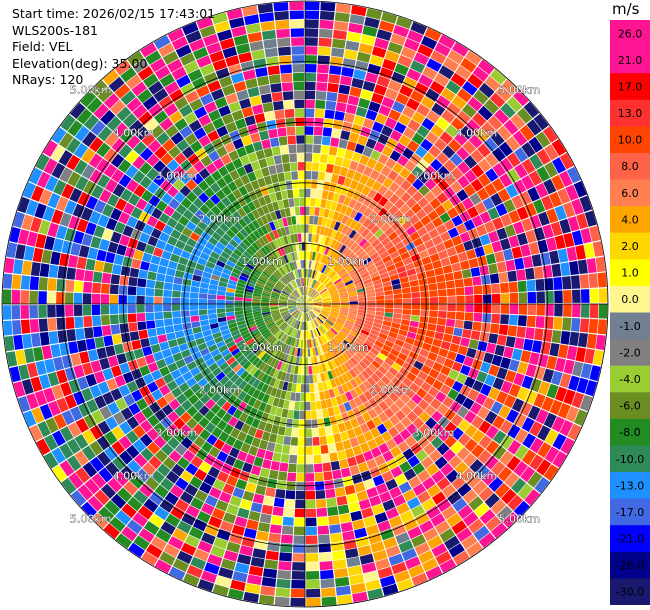 Image resolution: width=650 pixels, height=610 pixels. I want to click on colorbar-tick-label: -21.0, so click(630, 539).